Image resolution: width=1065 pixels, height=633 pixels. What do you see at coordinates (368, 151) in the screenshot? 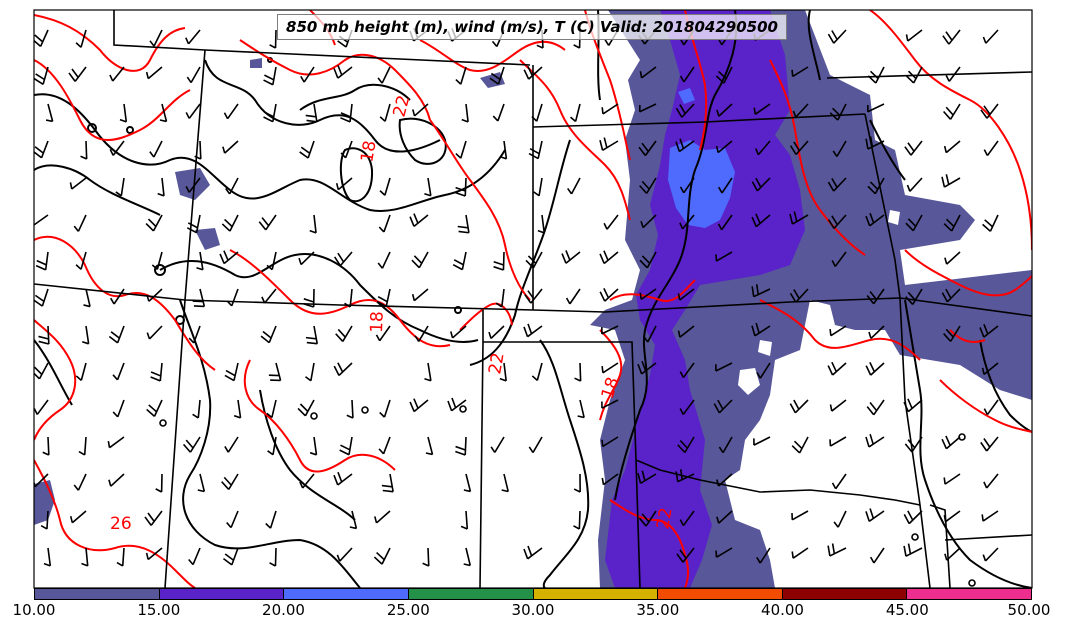
I see `temp-label-5: 18` at bounding box center [368, 151].